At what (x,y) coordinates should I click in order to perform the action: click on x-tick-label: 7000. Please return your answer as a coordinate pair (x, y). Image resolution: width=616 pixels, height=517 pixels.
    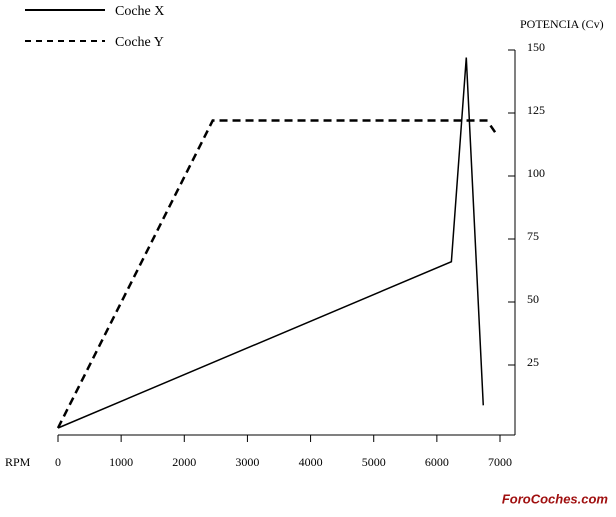
    Looking at the image, I should click on (500, 462).